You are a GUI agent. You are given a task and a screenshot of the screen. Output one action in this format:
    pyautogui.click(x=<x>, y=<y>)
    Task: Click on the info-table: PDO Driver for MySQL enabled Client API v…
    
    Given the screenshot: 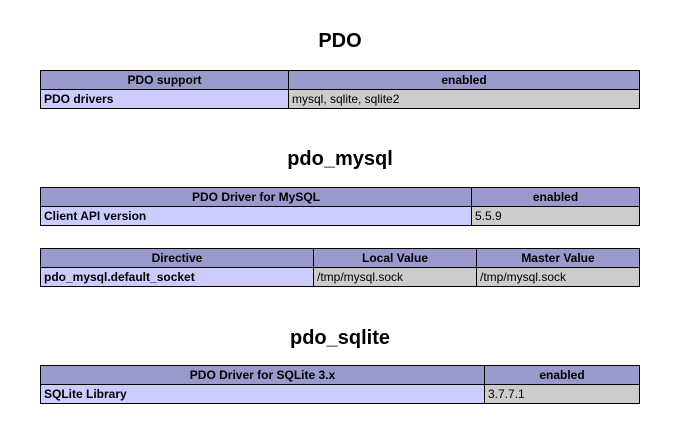 What is the action you would take?
    pyautogui.click(x=340, y=206)
    